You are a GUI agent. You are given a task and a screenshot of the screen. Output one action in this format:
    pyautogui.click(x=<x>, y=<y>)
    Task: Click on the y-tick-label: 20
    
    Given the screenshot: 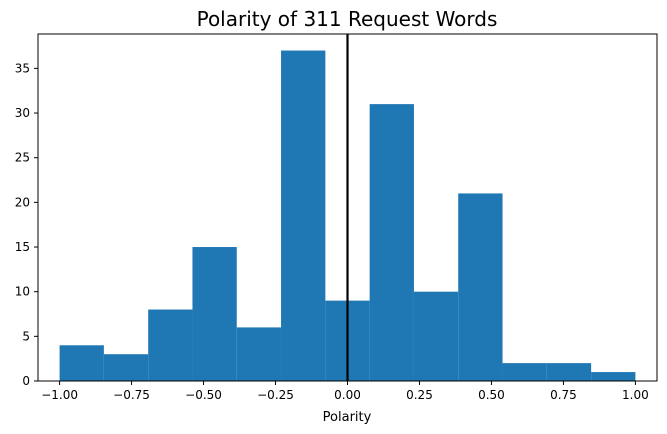 What is the action you would take?
    pyautogui.click(x=22, y=202)
    